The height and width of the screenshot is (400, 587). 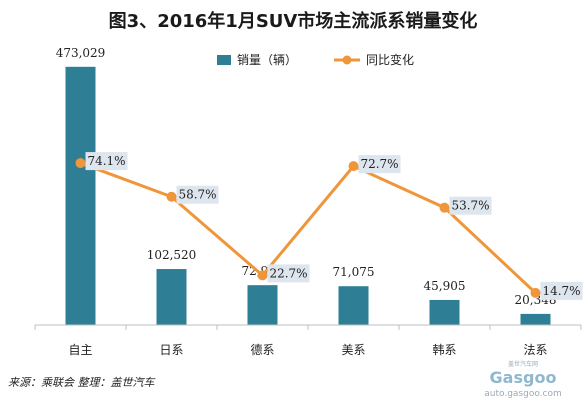 I want to click on line-point-韩系, so click(x=444, y=207).